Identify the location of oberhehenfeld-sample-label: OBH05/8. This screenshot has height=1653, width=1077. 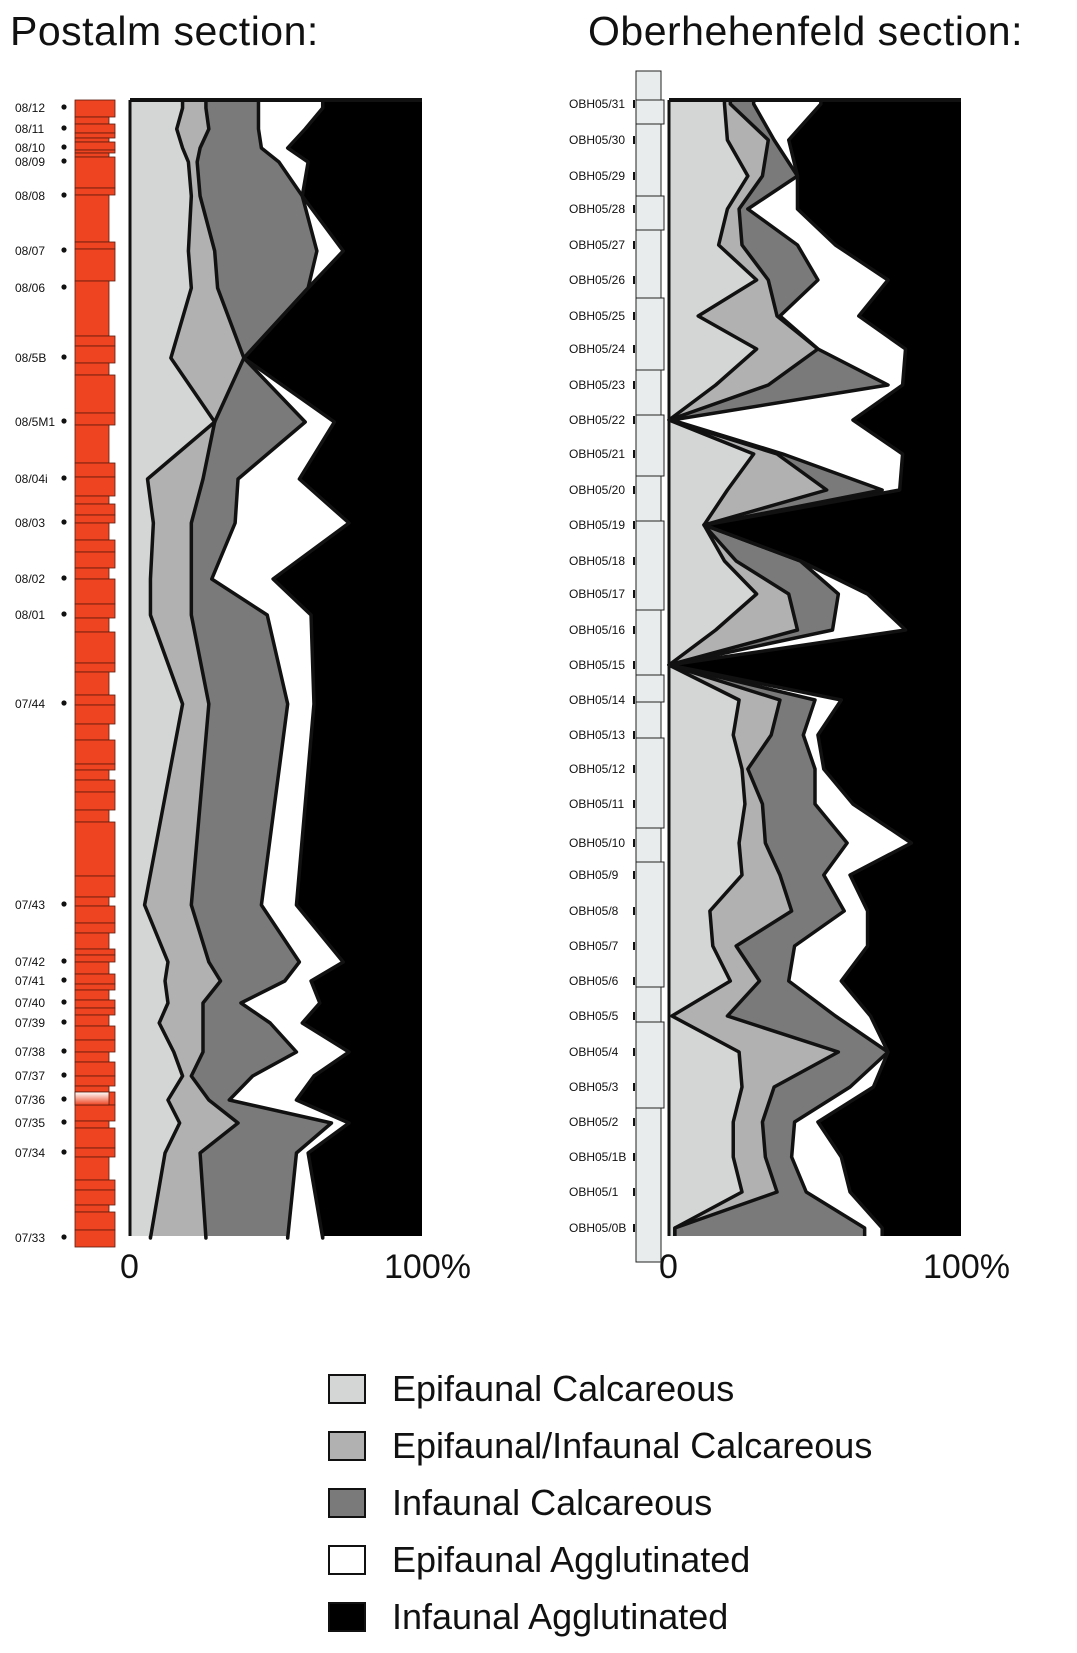
(594, 911).